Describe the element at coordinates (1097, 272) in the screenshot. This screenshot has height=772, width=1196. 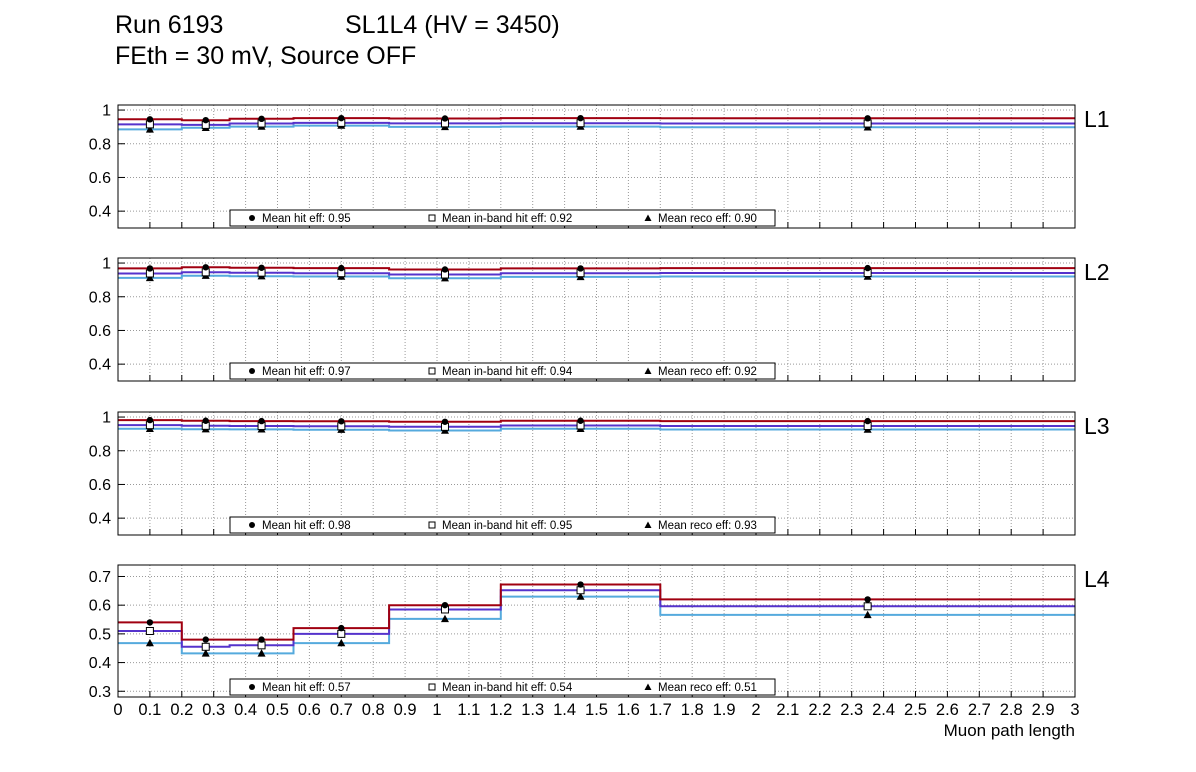
I see `panel-label-L2: L2` at that location.